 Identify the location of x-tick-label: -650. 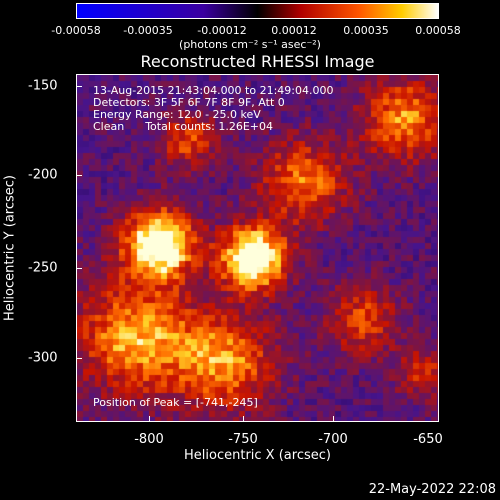
(428, 439).